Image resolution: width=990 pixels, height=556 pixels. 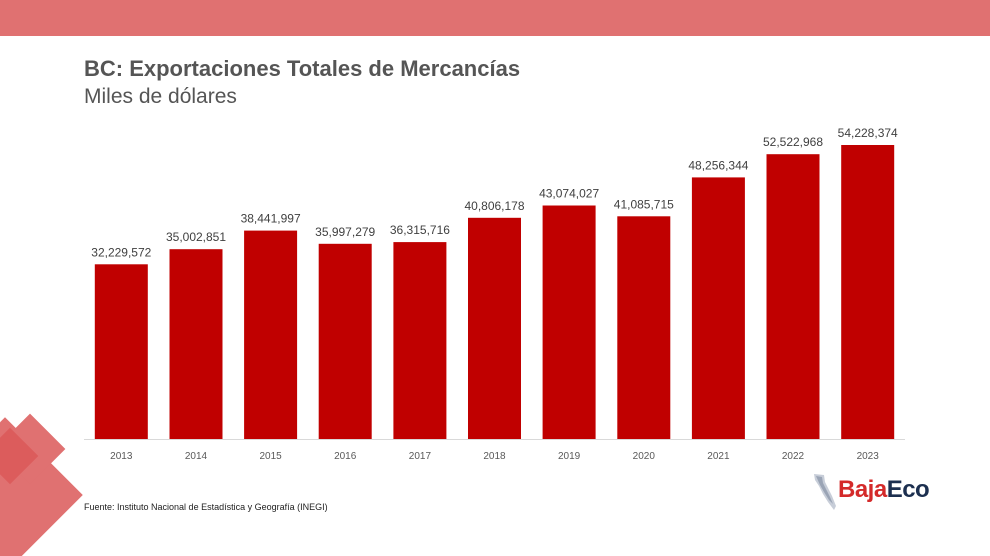 What do you see at coordinates (196, 237) in the screenshot?
I see `data-label-2014: 35,002,851` at bounding box center [196, 237].